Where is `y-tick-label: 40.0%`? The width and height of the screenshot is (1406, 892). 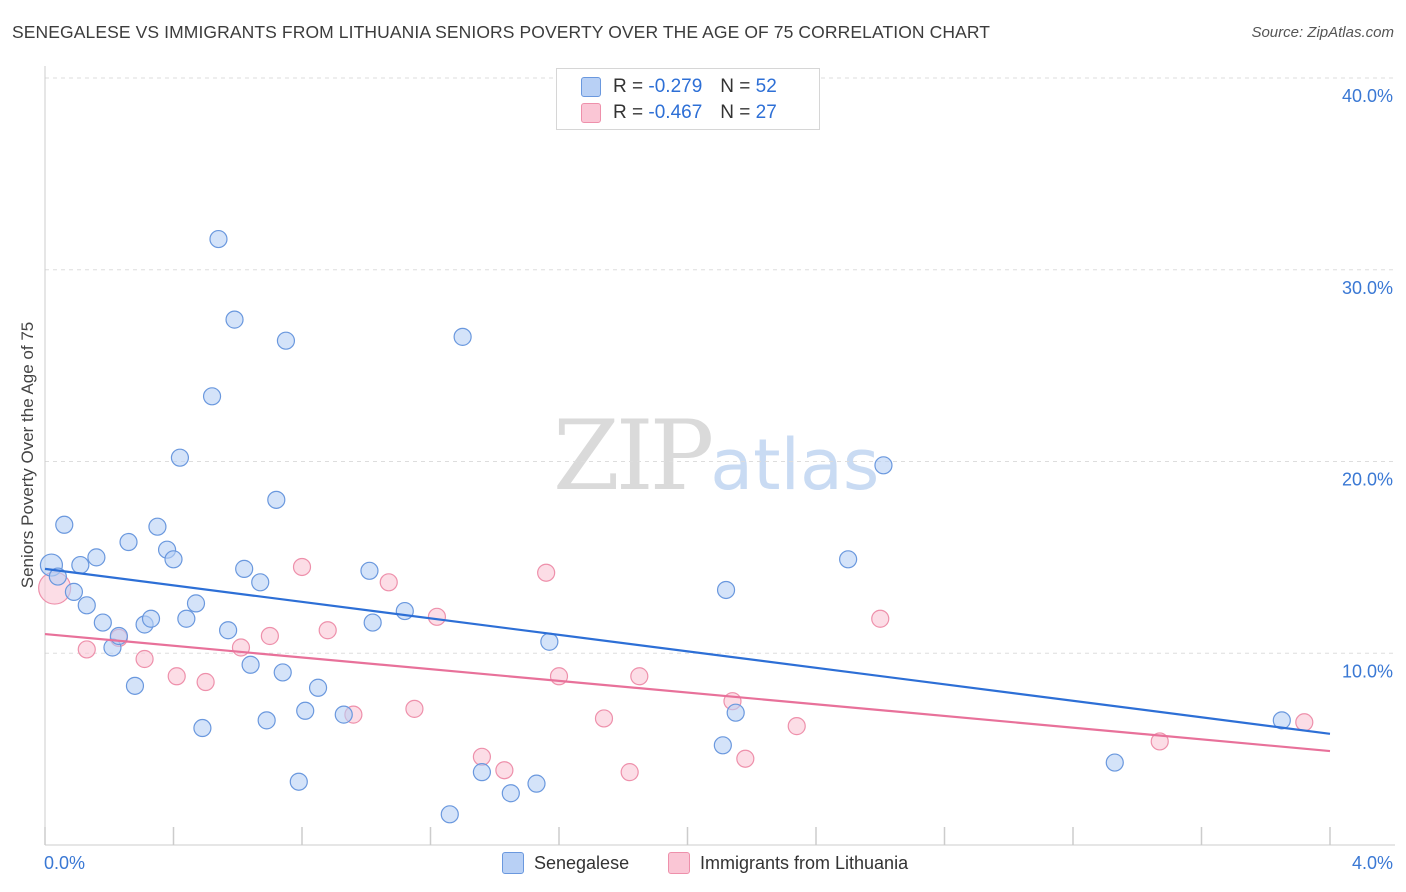
y-tick-label: 40.0% is located at coordinates (1367, 96).